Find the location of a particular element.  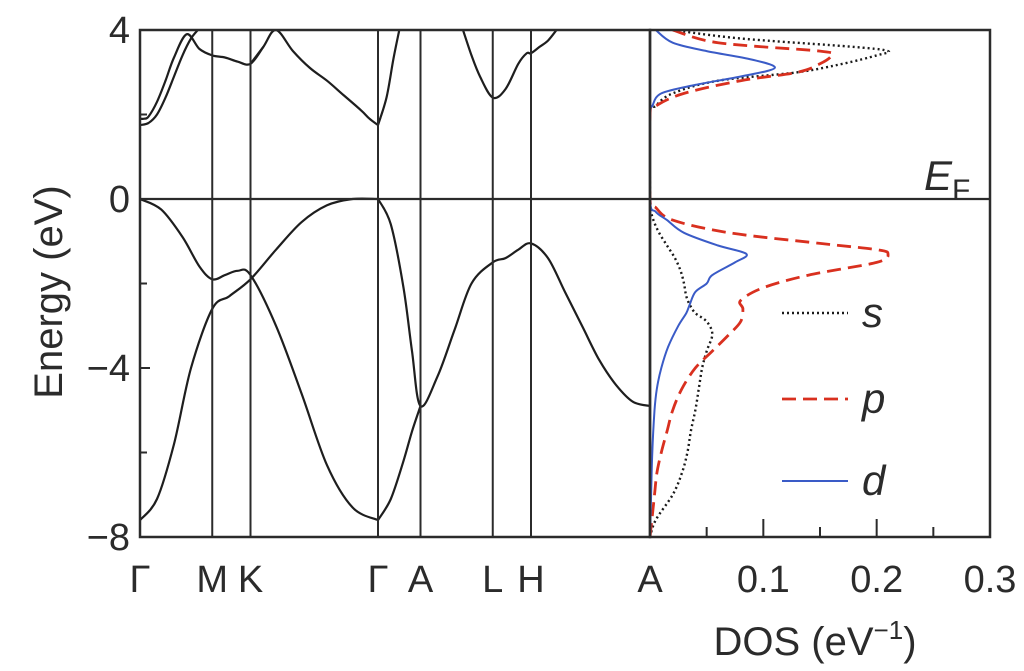

legend-label-s: s is located at coordinates (872, 312).